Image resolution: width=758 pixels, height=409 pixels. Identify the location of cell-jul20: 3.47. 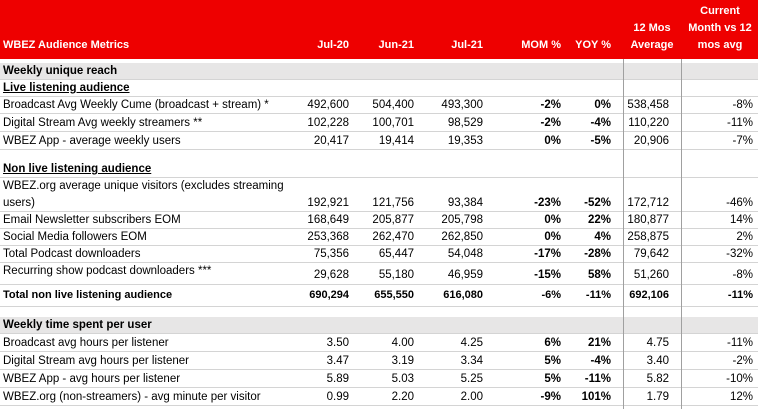
(337, 361).